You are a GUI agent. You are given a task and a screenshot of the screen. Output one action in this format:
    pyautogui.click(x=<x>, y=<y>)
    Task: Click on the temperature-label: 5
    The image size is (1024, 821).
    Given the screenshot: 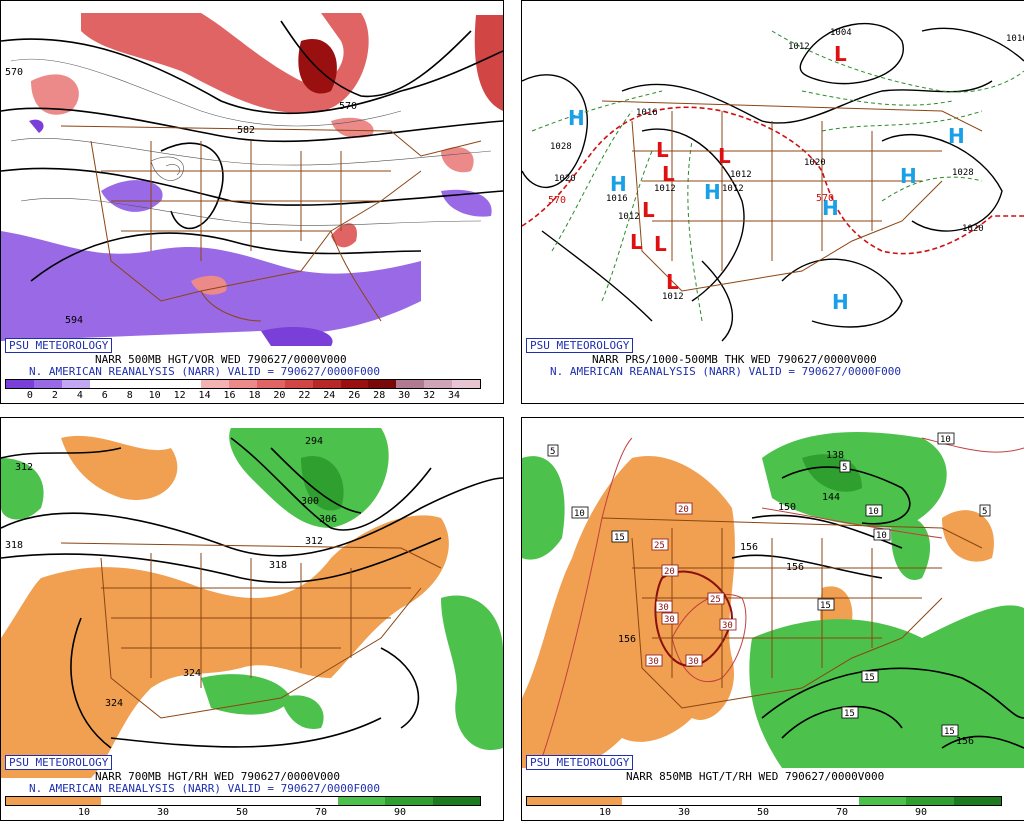 What is the action you would take?
    pyautogui.click(x=844, y=468)
    